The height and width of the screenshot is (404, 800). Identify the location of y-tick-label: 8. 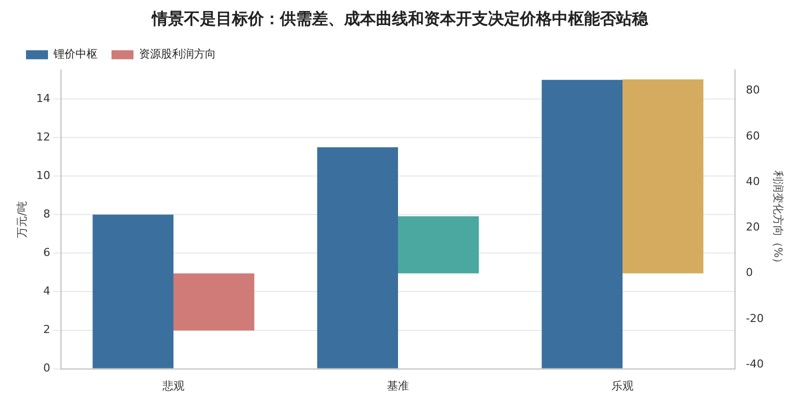
(46, 214).